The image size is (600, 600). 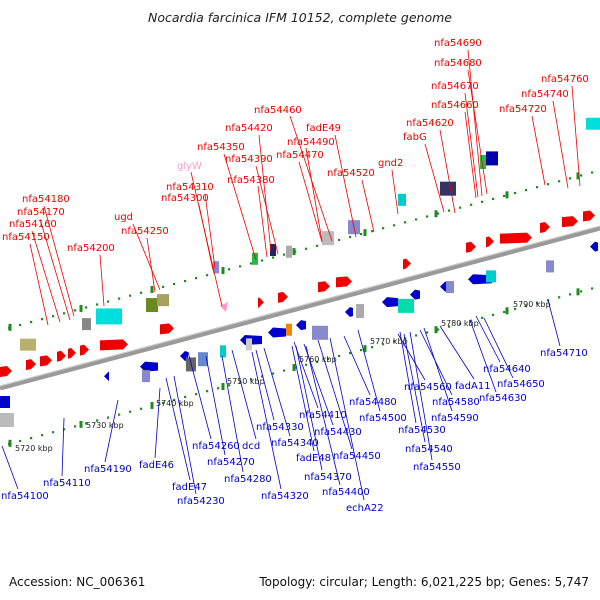 I want to click on gene-label: nfa54260, so click(x=216, y=446).